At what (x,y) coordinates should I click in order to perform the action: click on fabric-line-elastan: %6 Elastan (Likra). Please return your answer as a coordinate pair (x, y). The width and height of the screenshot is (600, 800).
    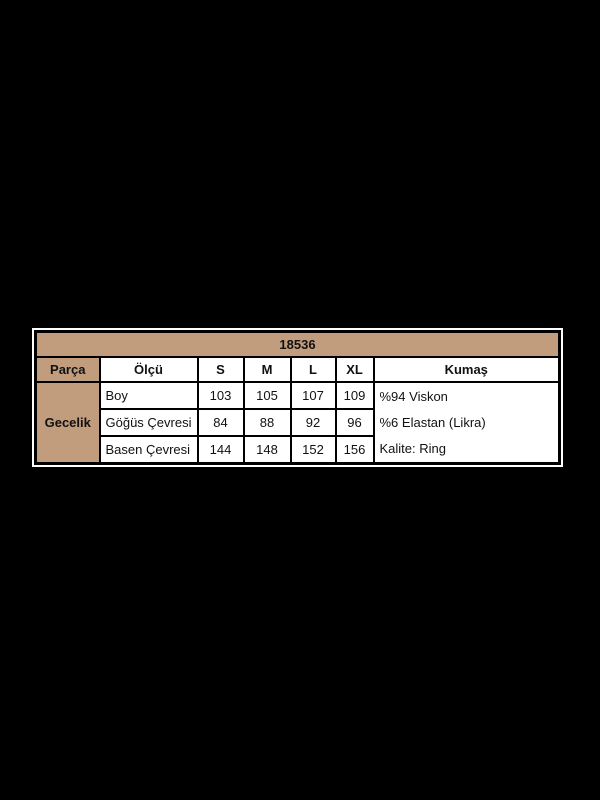
    Looking at the image, I should click on (432, 422).